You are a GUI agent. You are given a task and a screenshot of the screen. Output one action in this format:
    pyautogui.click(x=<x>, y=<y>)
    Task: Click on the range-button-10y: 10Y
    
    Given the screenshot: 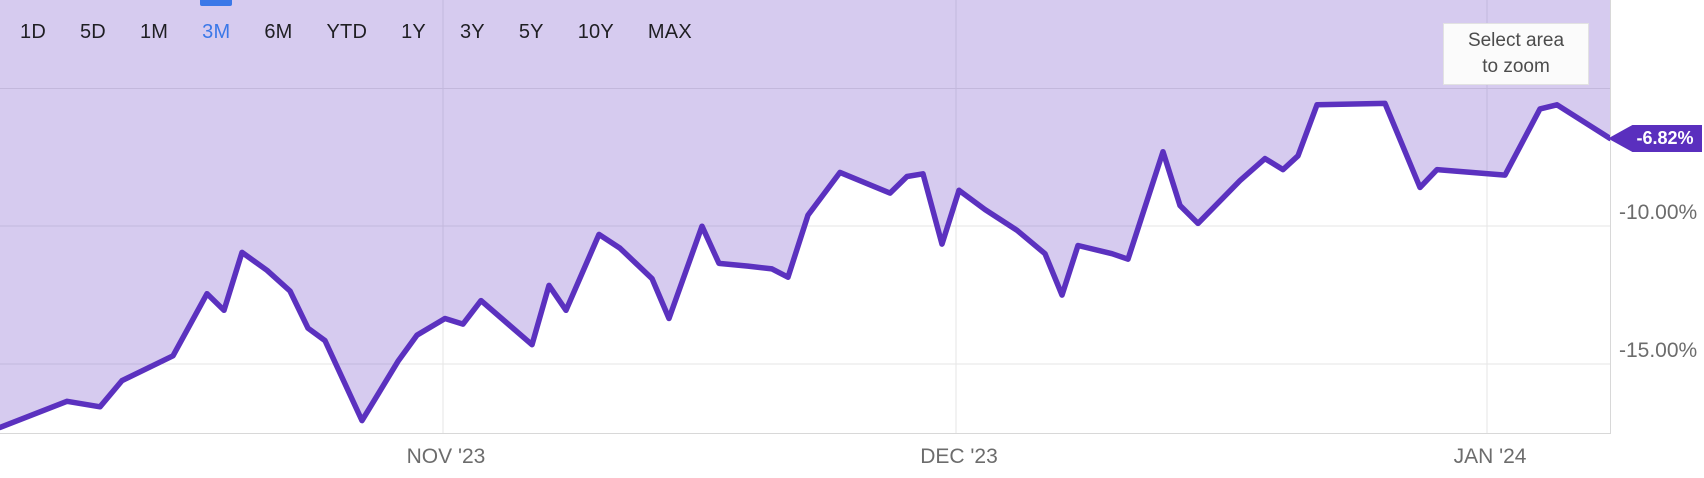 What is the action you would take?
    pyautogui.click(x=596, y=32)
    